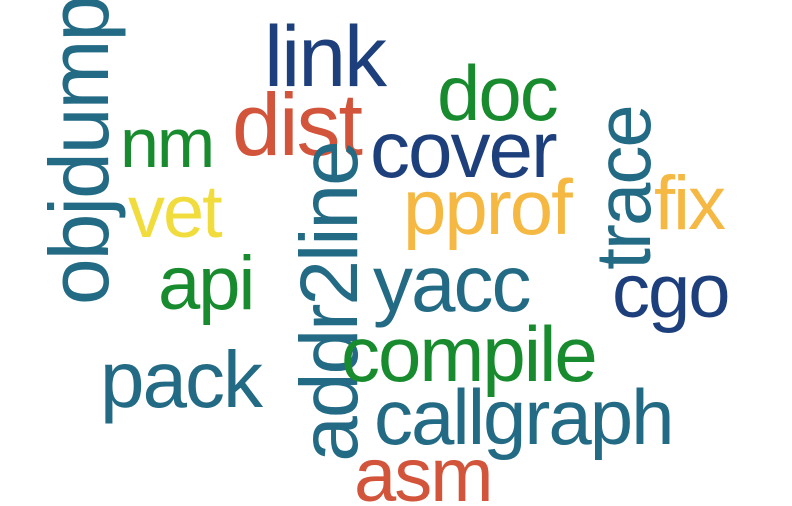 The image size is (792, 506). What do you see at coordinates (488, 207) in the screenshot?
I see `word-pprof: pprof` at bounding box center [488, 207].